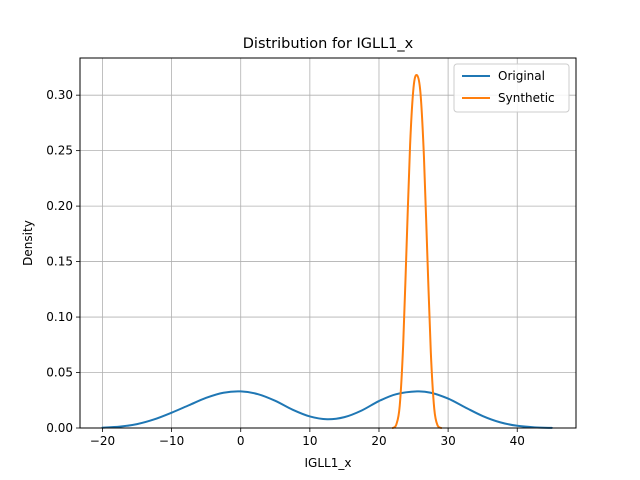  I want to click on x-tick-label: 0, so click(241, 441).